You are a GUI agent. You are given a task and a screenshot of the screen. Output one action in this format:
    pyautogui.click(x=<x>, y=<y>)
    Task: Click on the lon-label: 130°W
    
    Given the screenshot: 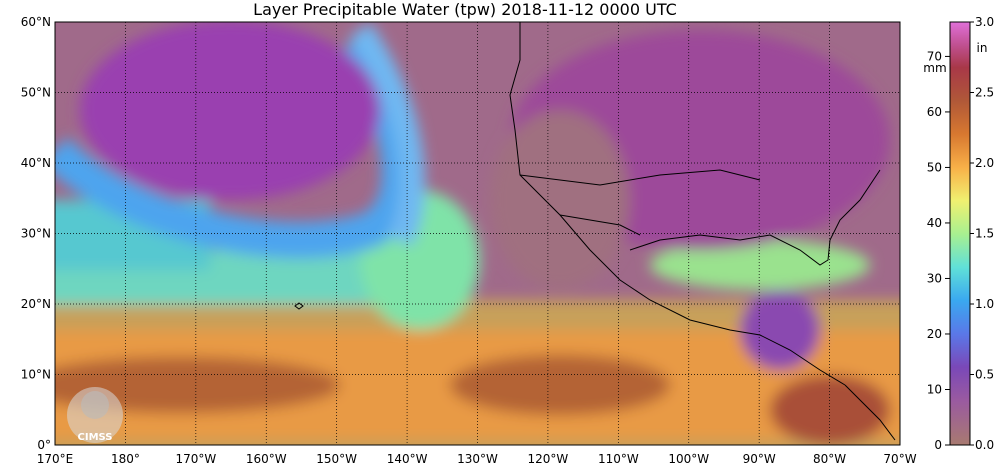 What is the action you would take?
    pyautogui.click(x=477, y=459)
    